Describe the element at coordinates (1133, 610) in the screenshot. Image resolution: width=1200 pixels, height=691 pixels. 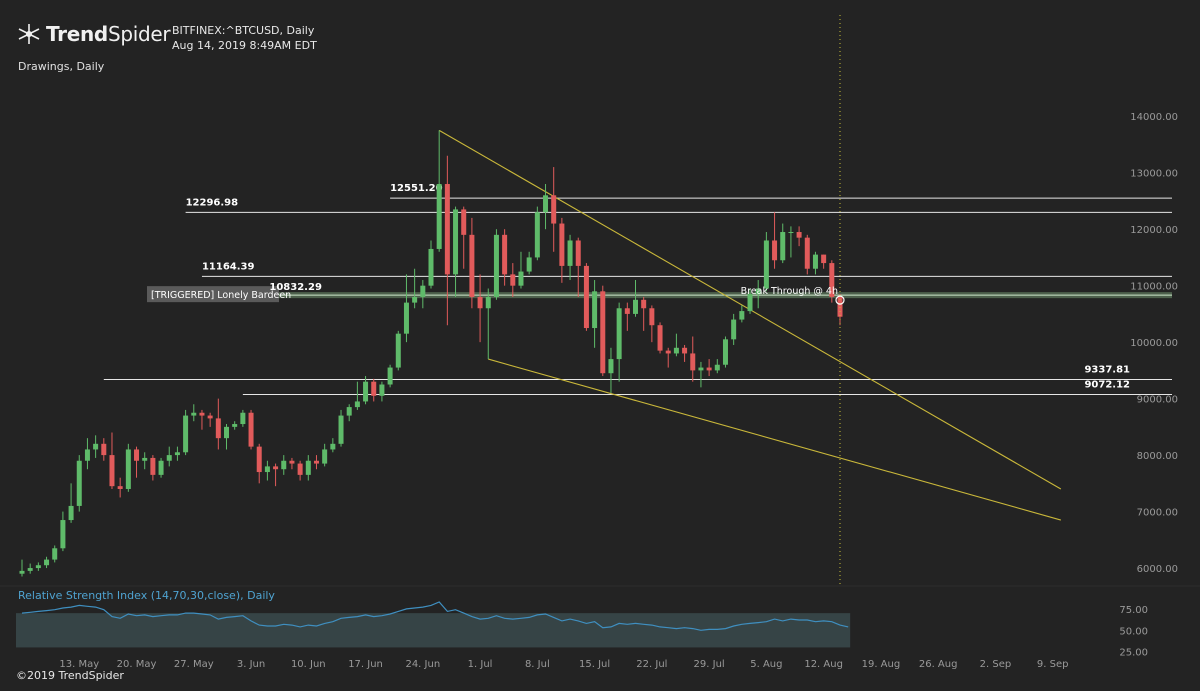
I see `rsi-axis-tick-label: 75.00` at that location.